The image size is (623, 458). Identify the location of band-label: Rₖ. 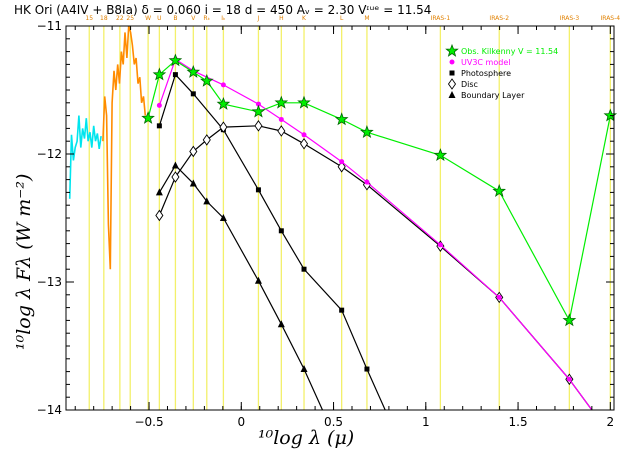
(206, 18).